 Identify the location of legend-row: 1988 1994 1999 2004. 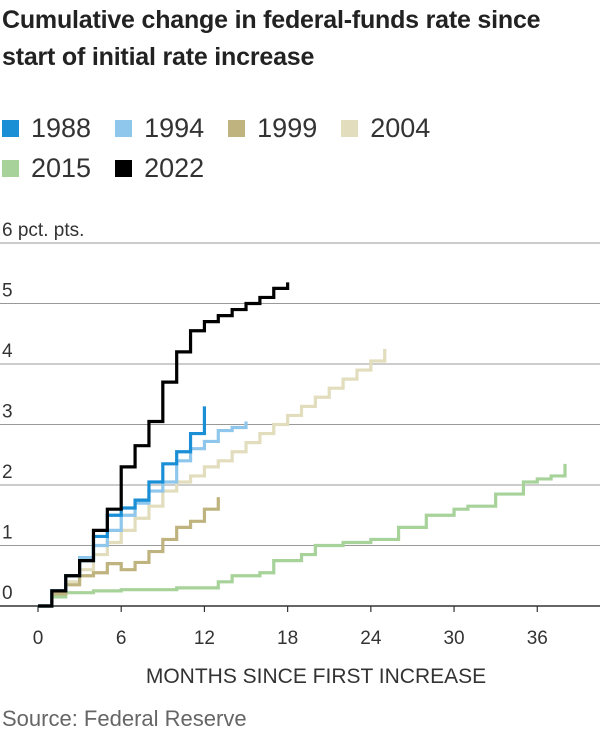
(300, 128).